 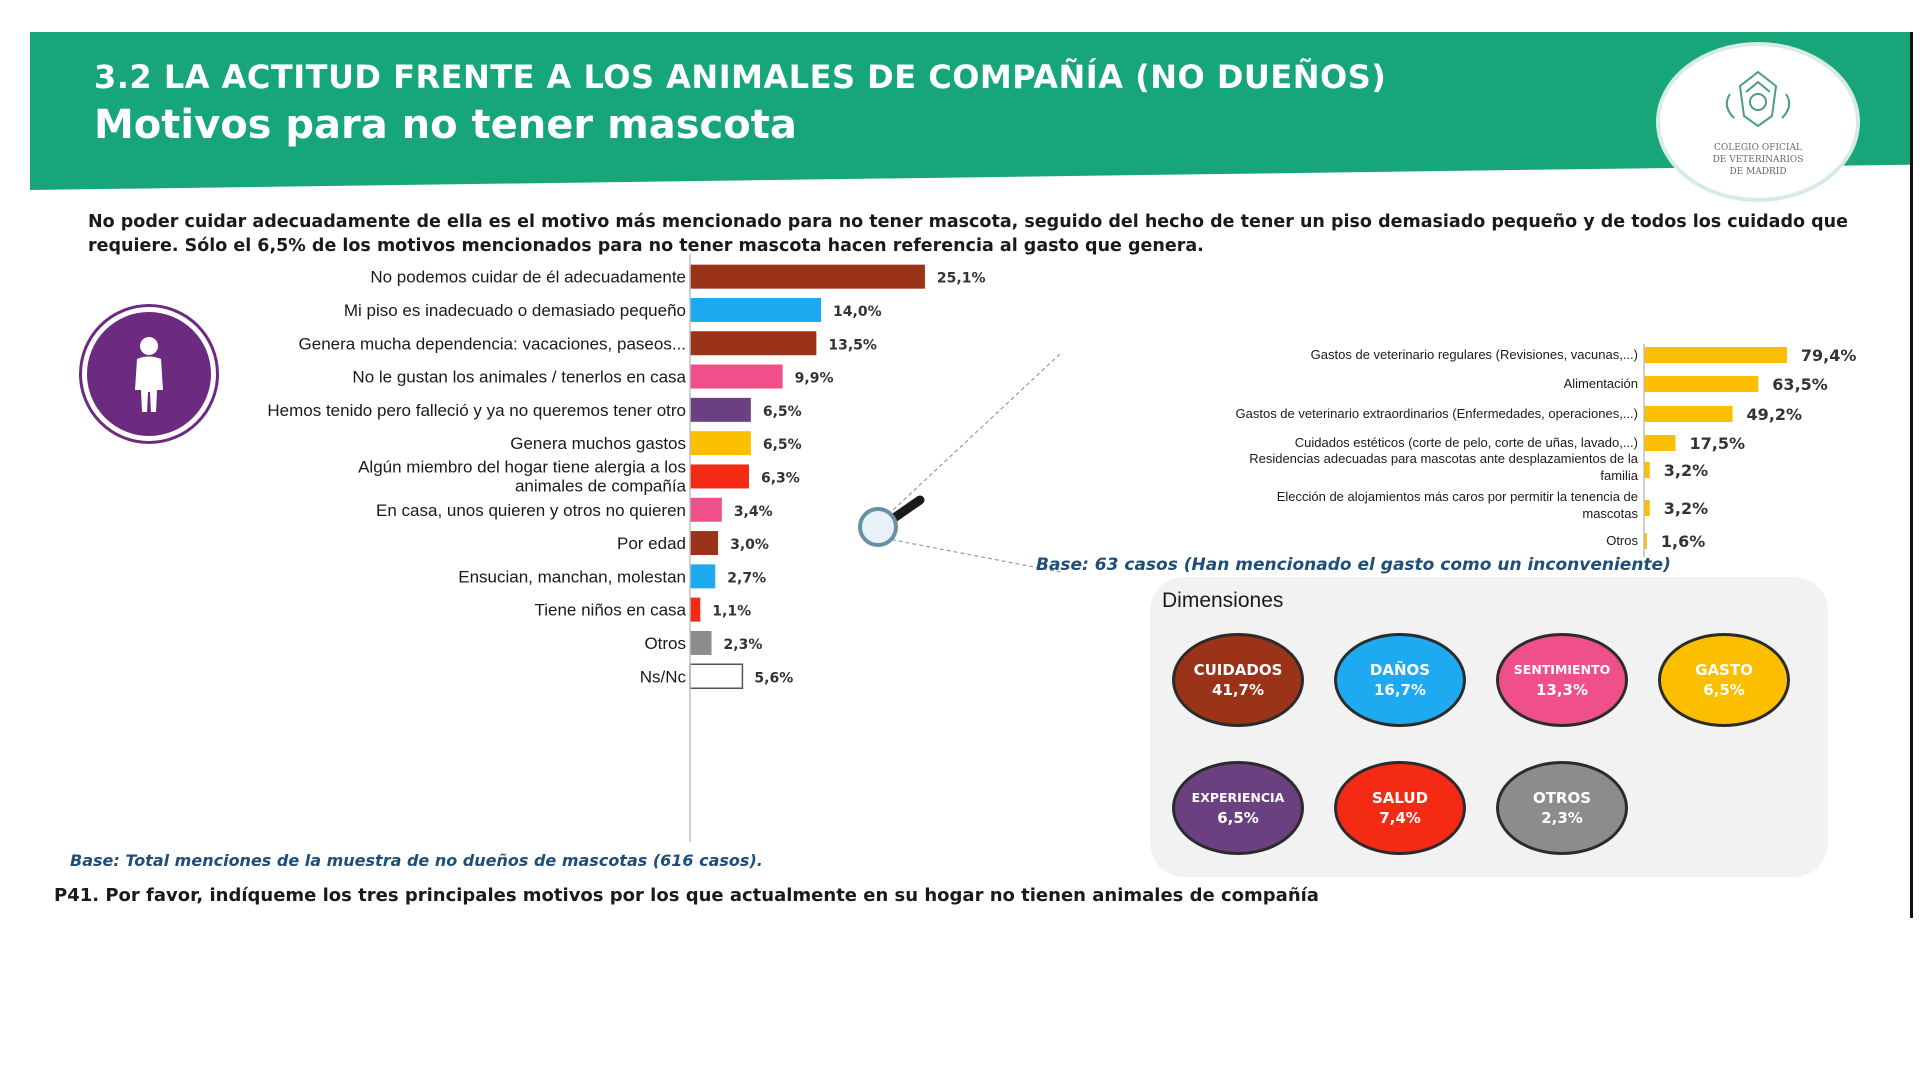 What do you see at coordinates (782, 445) in the screenshot?
I see `value-label-genera-muchos-gastos: 6,5%` at bounding box center [782, 445].